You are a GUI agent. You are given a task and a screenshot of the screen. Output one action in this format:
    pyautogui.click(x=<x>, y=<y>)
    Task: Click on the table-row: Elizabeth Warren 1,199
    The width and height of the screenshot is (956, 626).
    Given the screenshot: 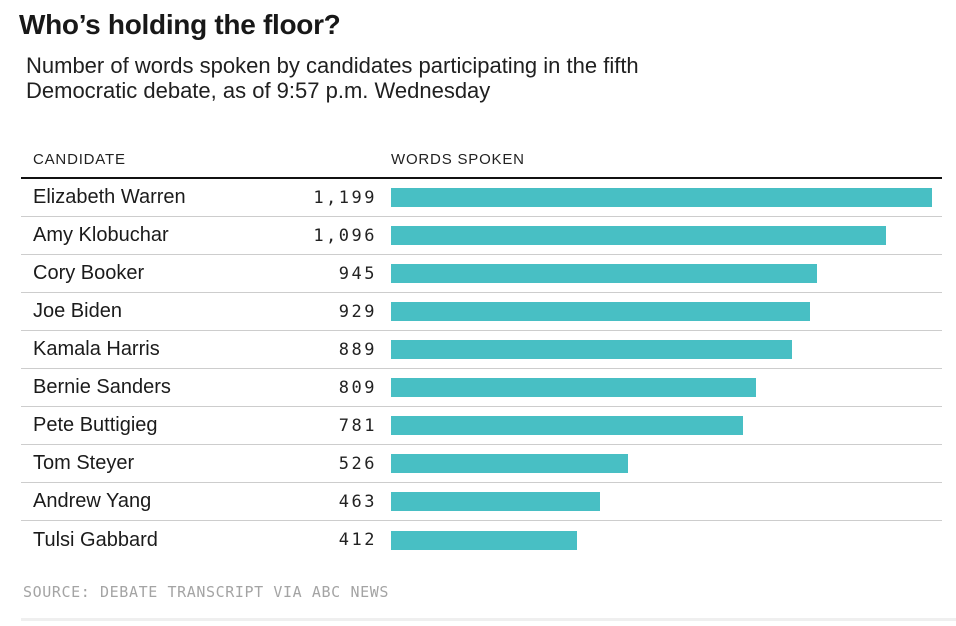 What is the action you would take?
    pyautogui.click(x=481, y=198)
    